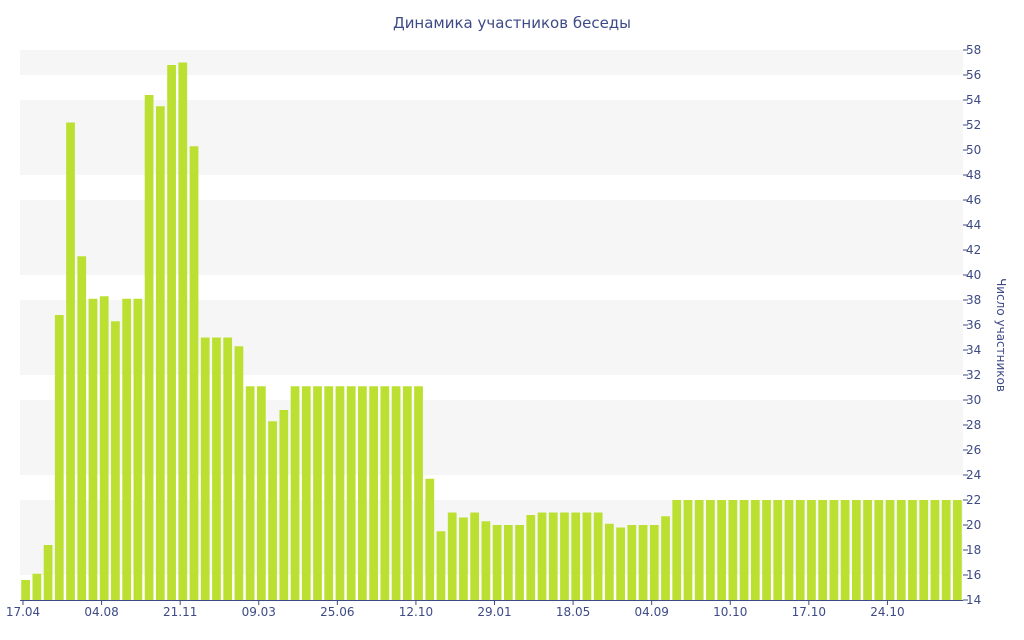  What do you see at coordinates (23, 612) in the screenshot?
I see `x-tick-label: 17.04` at bounding box center [23, 612].